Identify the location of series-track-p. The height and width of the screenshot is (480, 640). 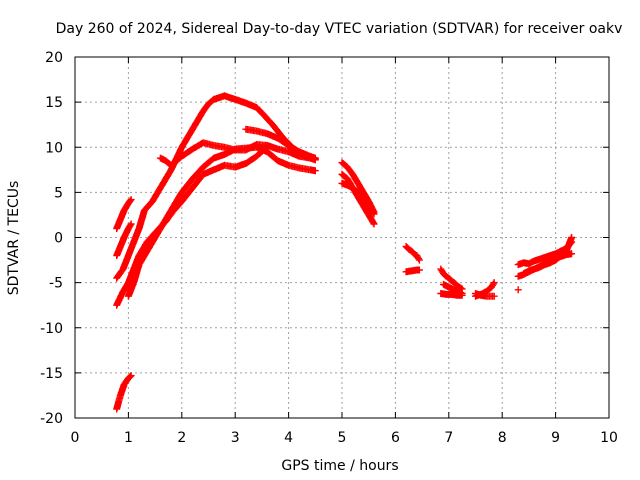
(453, 288).